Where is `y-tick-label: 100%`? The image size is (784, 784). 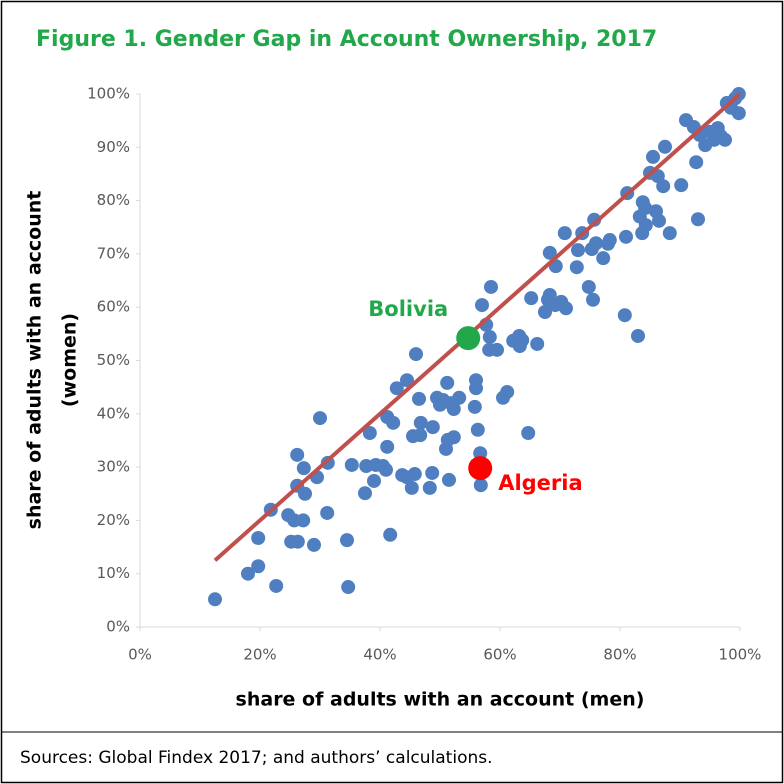
y-tick-label: 100% is located at coordinates (108, 94).